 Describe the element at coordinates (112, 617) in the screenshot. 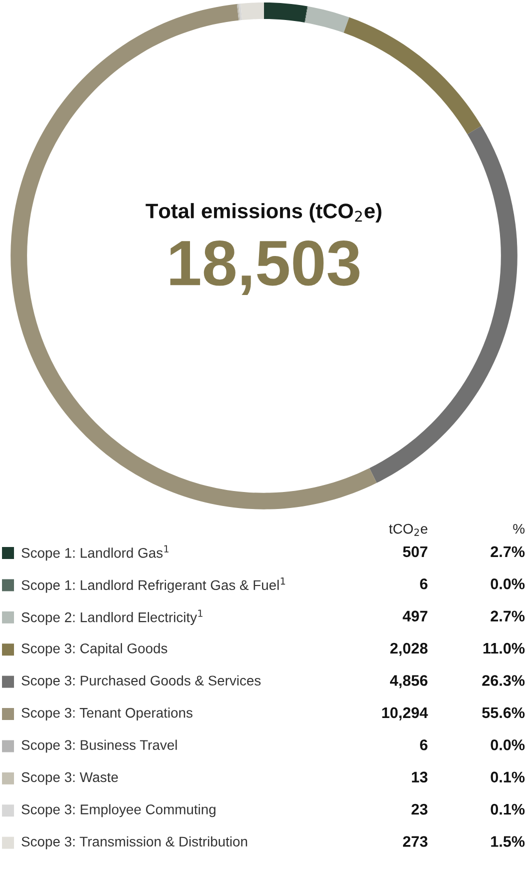

I see `legend-label: Scope 2: Landlord Electricity$^{1}$` at that location.